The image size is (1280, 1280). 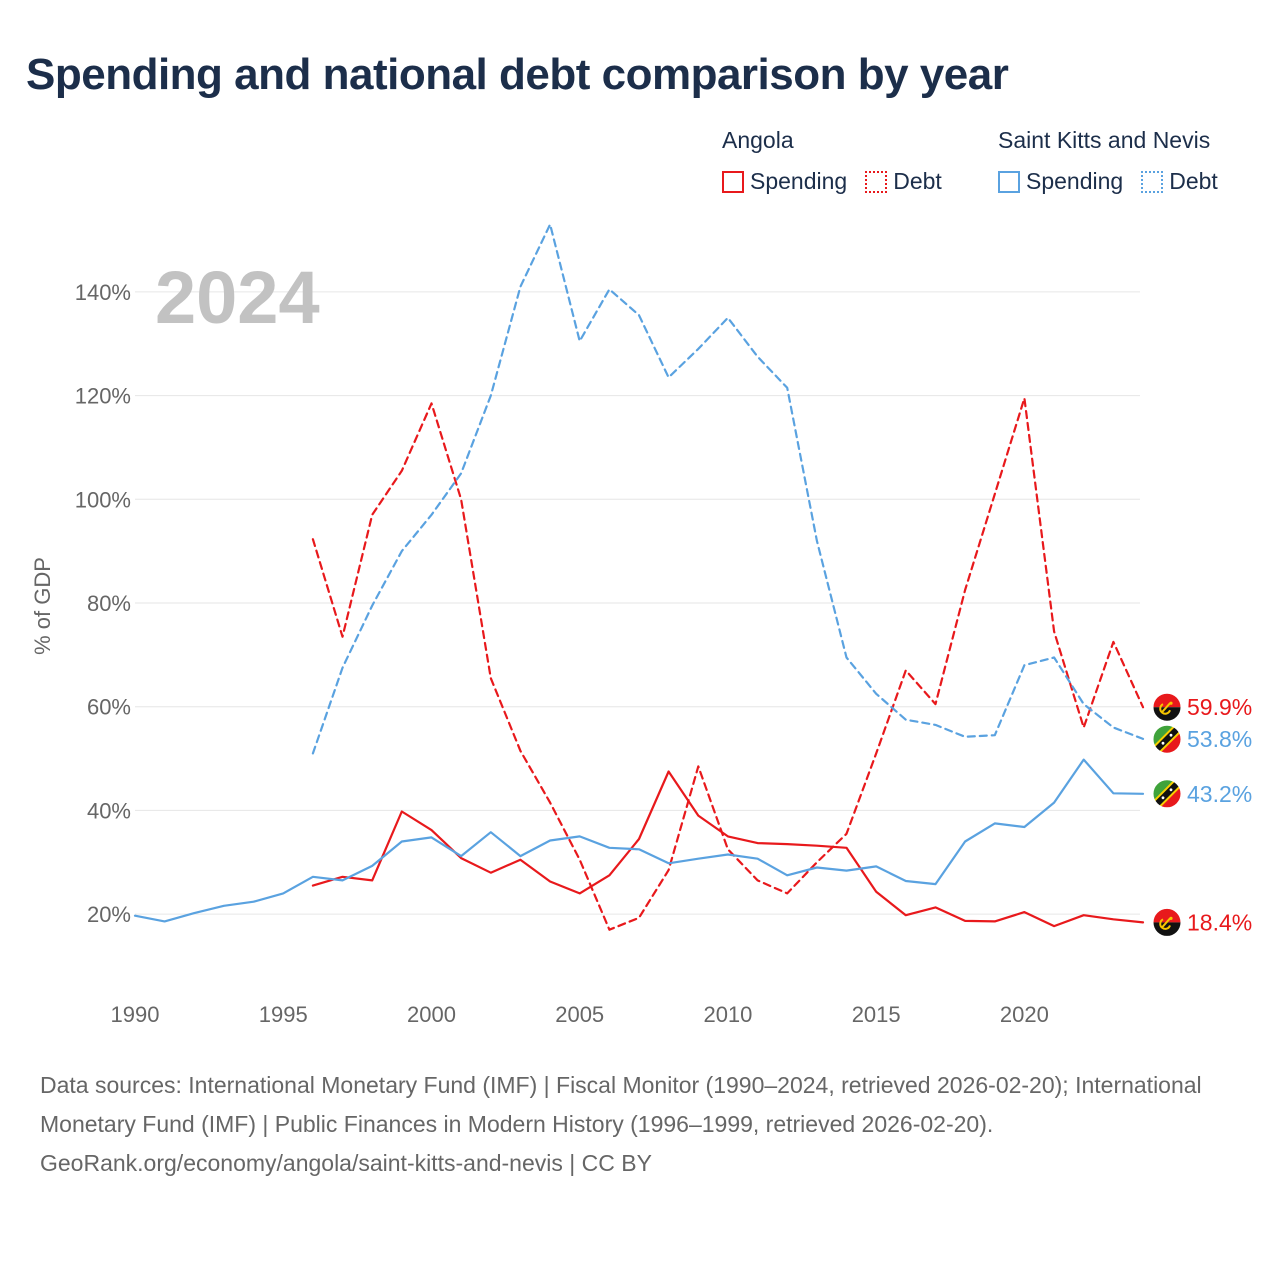 I want to click on series-end-label-3: 53.8%, so click(x=1219, y=739).